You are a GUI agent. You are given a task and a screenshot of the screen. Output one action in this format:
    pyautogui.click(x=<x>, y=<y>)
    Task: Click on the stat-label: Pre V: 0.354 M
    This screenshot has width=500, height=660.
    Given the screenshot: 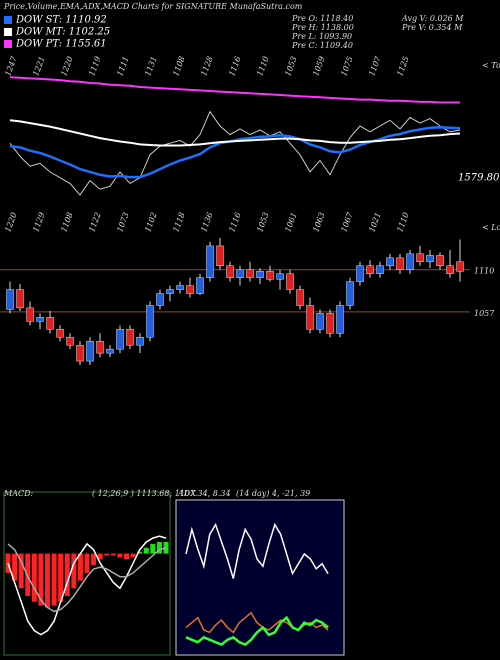 What is the action you would take?
    pyautogui.click(x=432, y=27)
    